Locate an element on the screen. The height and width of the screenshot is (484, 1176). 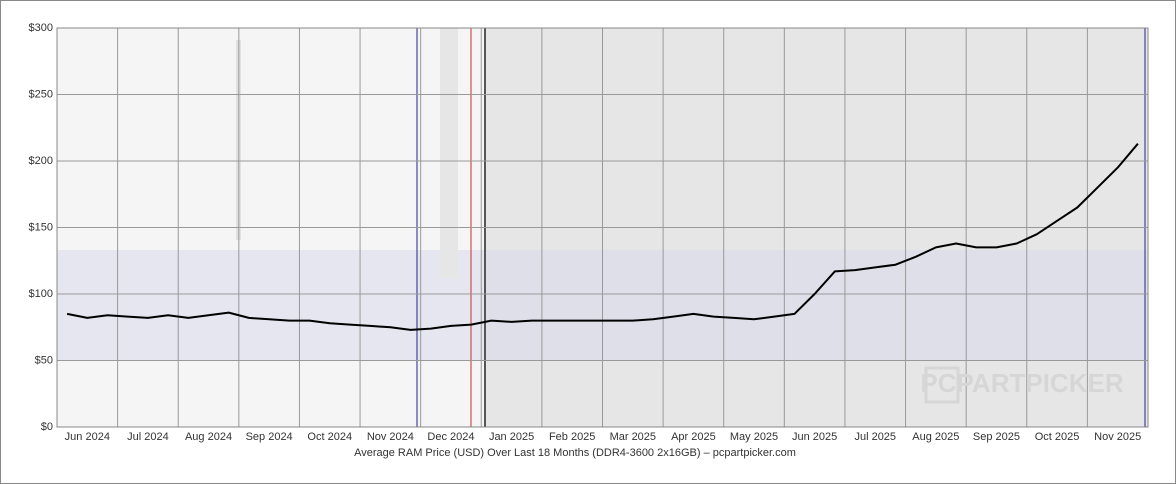
y-tick-label: $300 is located at coordinates (41, 28).